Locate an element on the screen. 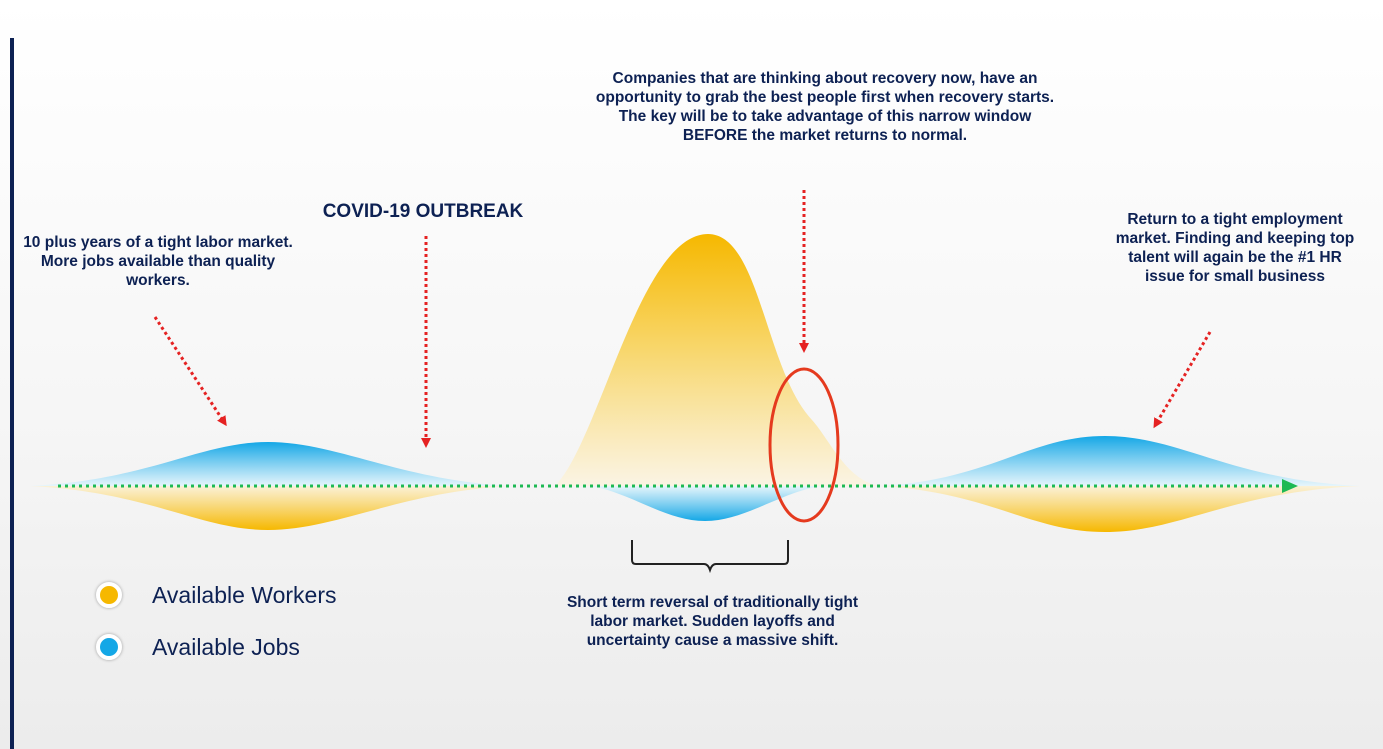 The image size is (1383, 749). legend-item-jobs: Available Jobs is located at coordinates (216, 647).